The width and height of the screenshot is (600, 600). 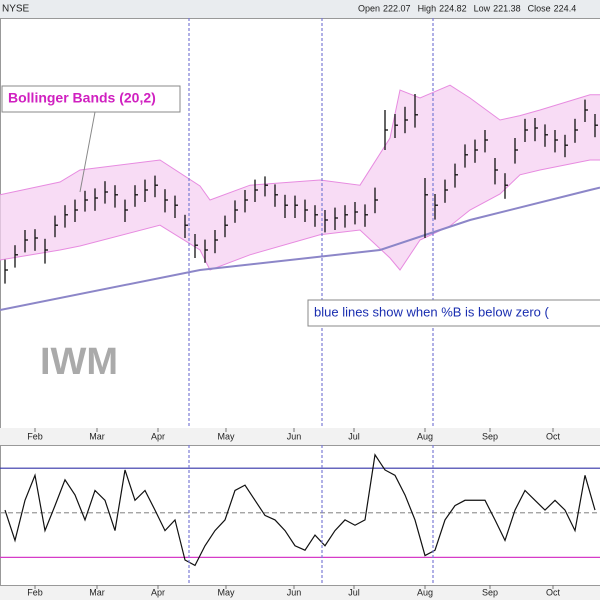 I want to click on quote-label: Open, so click(x=369, y=8).